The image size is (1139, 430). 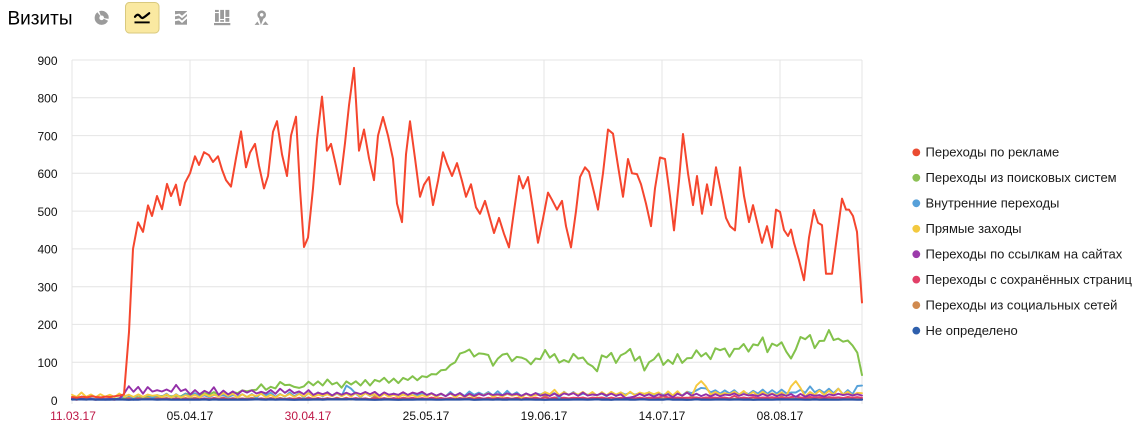 What do you see at coordinates (47, 61) in the screenshot?
I see `svg-text: 900` at bounding box center [47, 61].